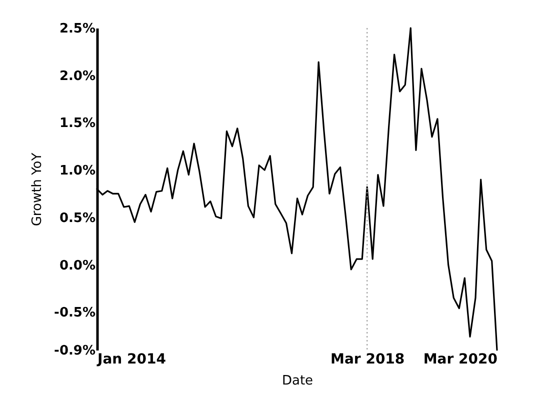 This screenshot has height=405, width=542. What do you see at coordinates (77, 171) in the screenshot?
I see `y-tick-label: 1.0%` at bounding box center [77, 171].